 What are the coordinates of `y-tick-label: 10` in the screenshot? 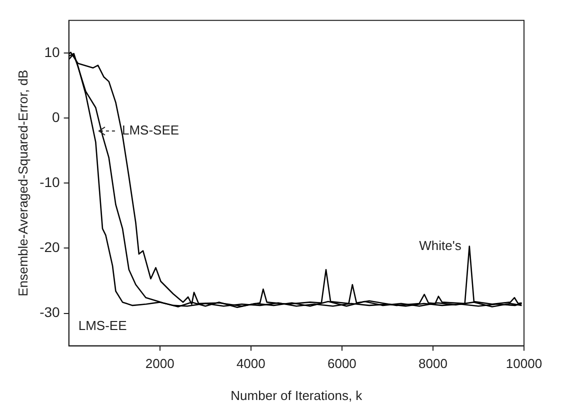 It's located at (52, 52).